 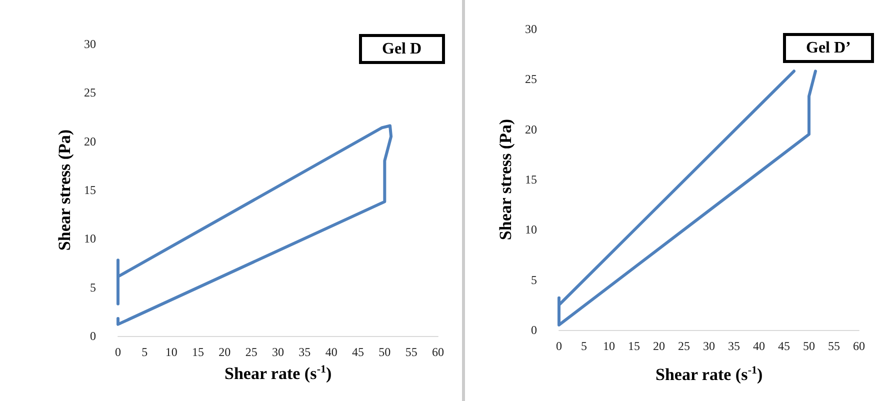 I want to click on chart-title: Gel D, so click(x=402, y=49).